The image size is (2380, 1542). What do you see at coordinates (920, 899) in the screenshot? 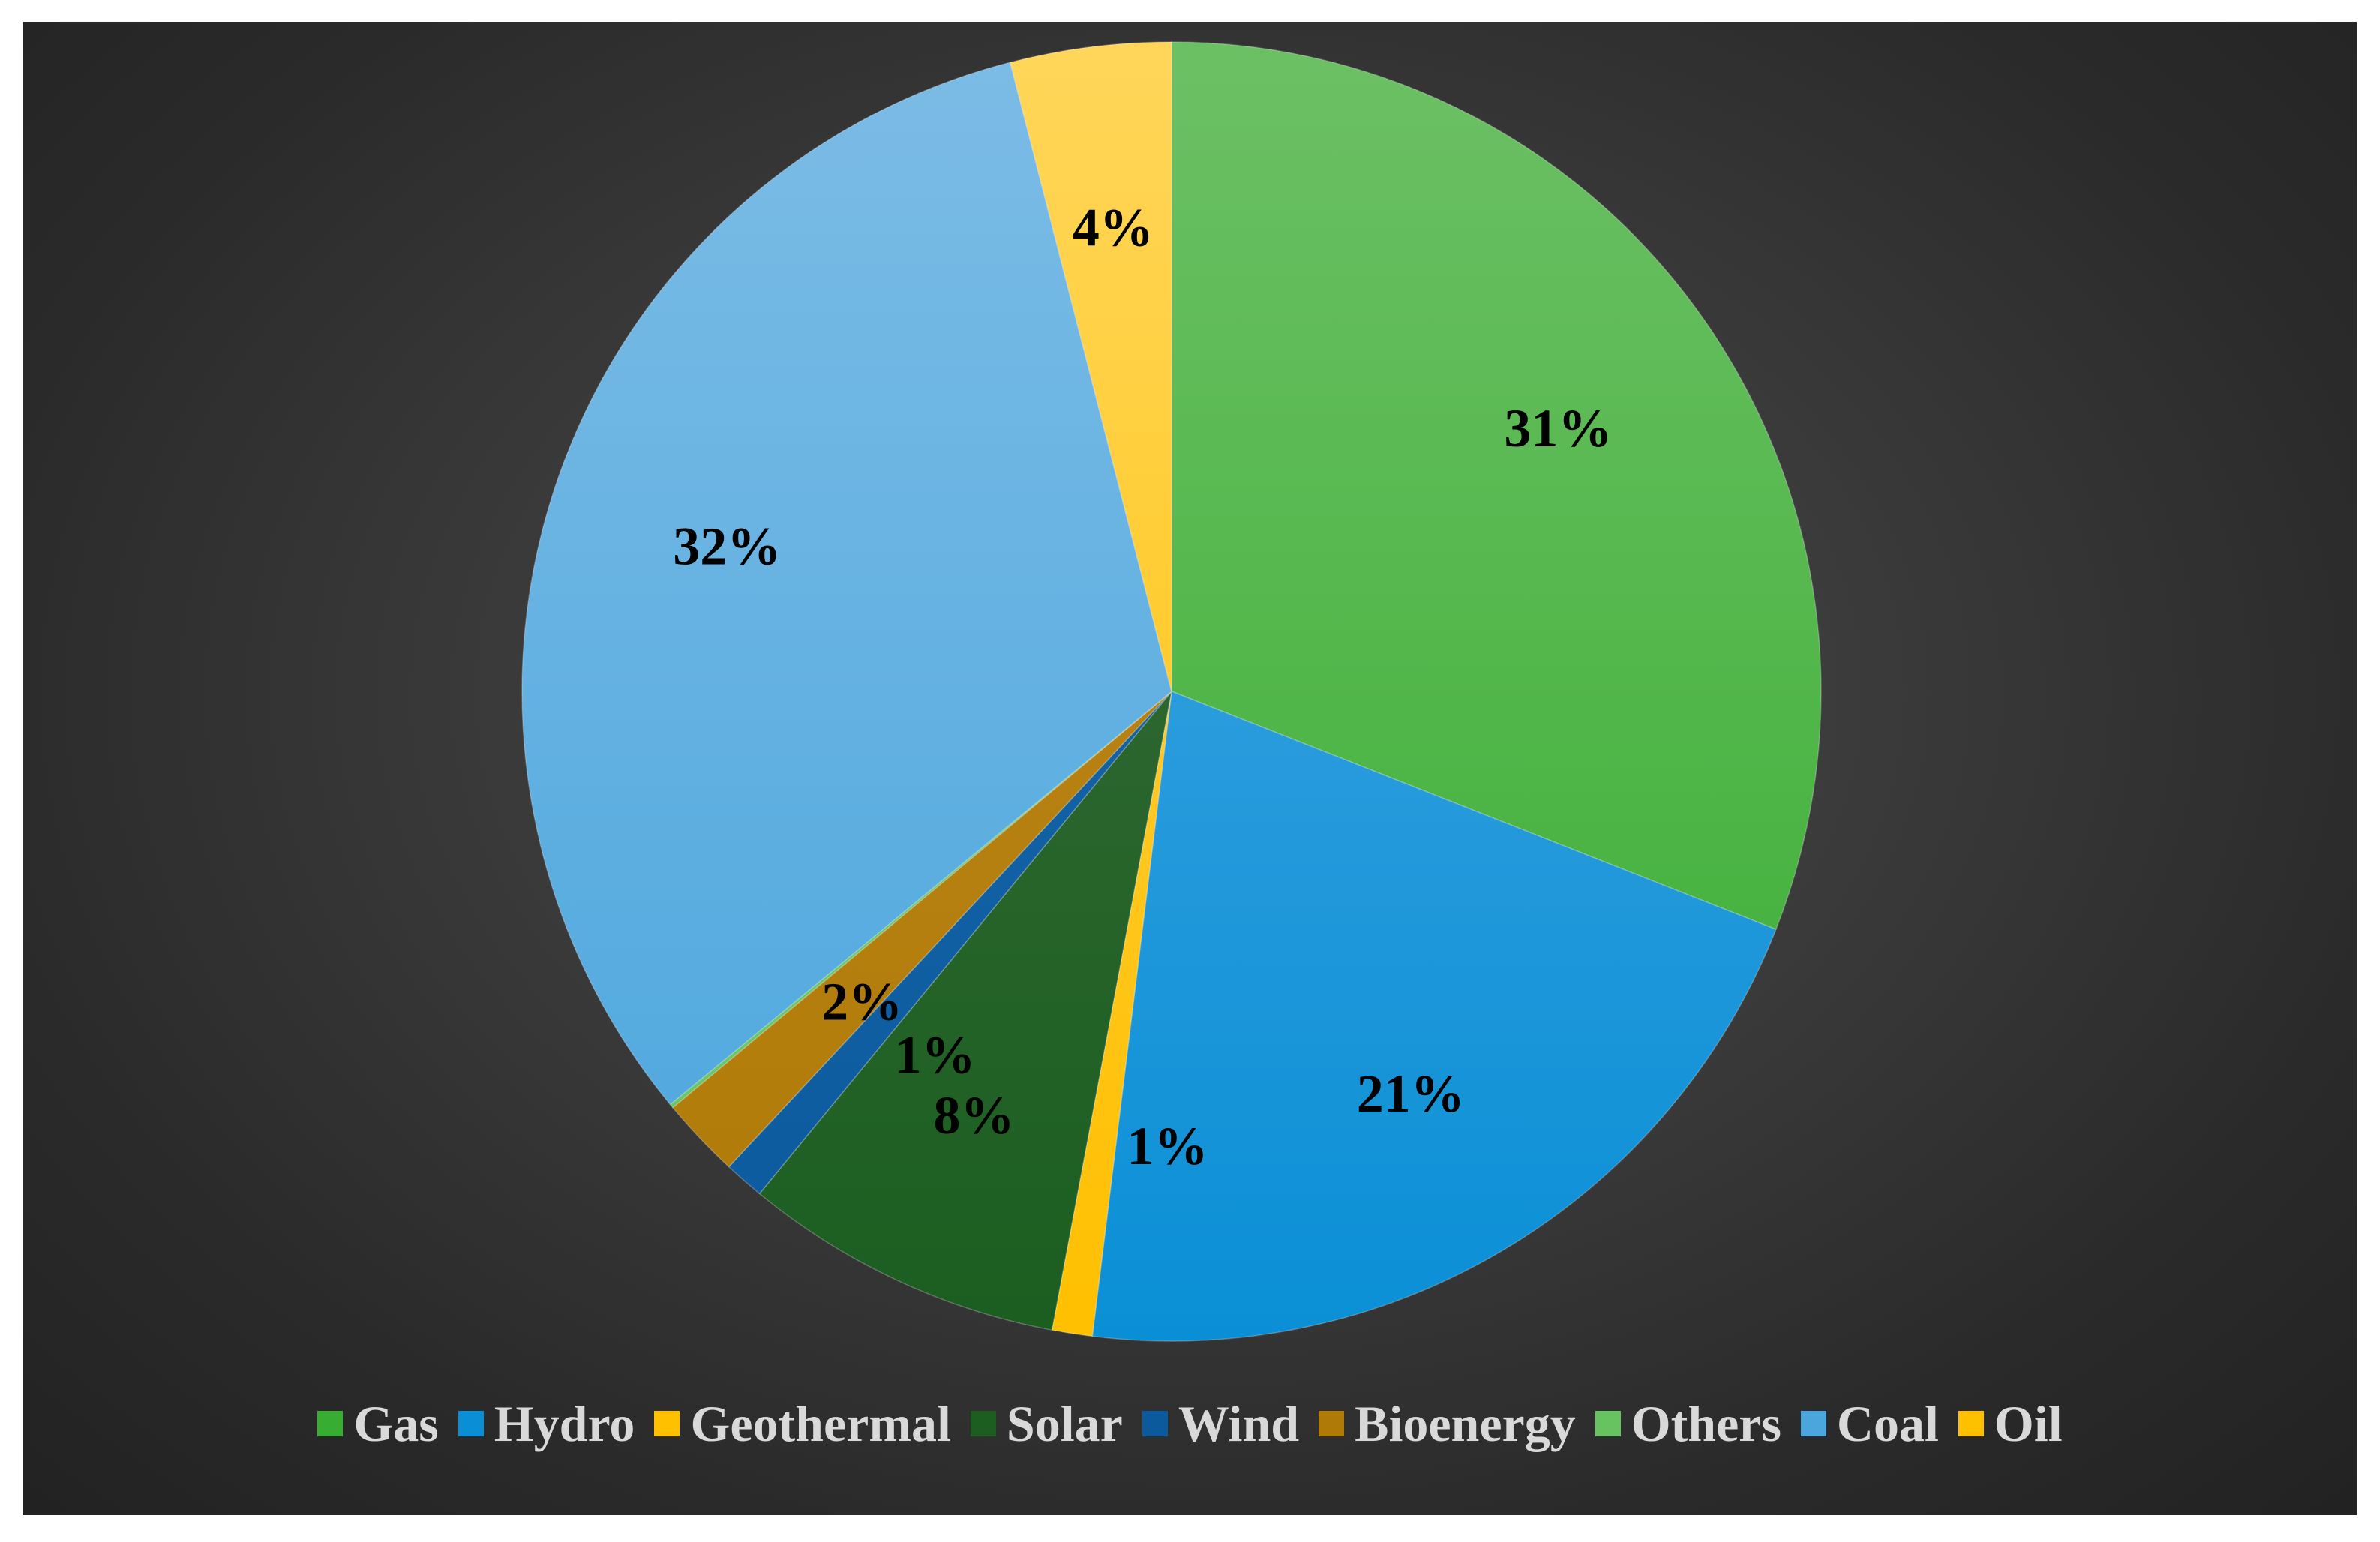
I see `pie-slice-others` at bounding box center [920, 899].